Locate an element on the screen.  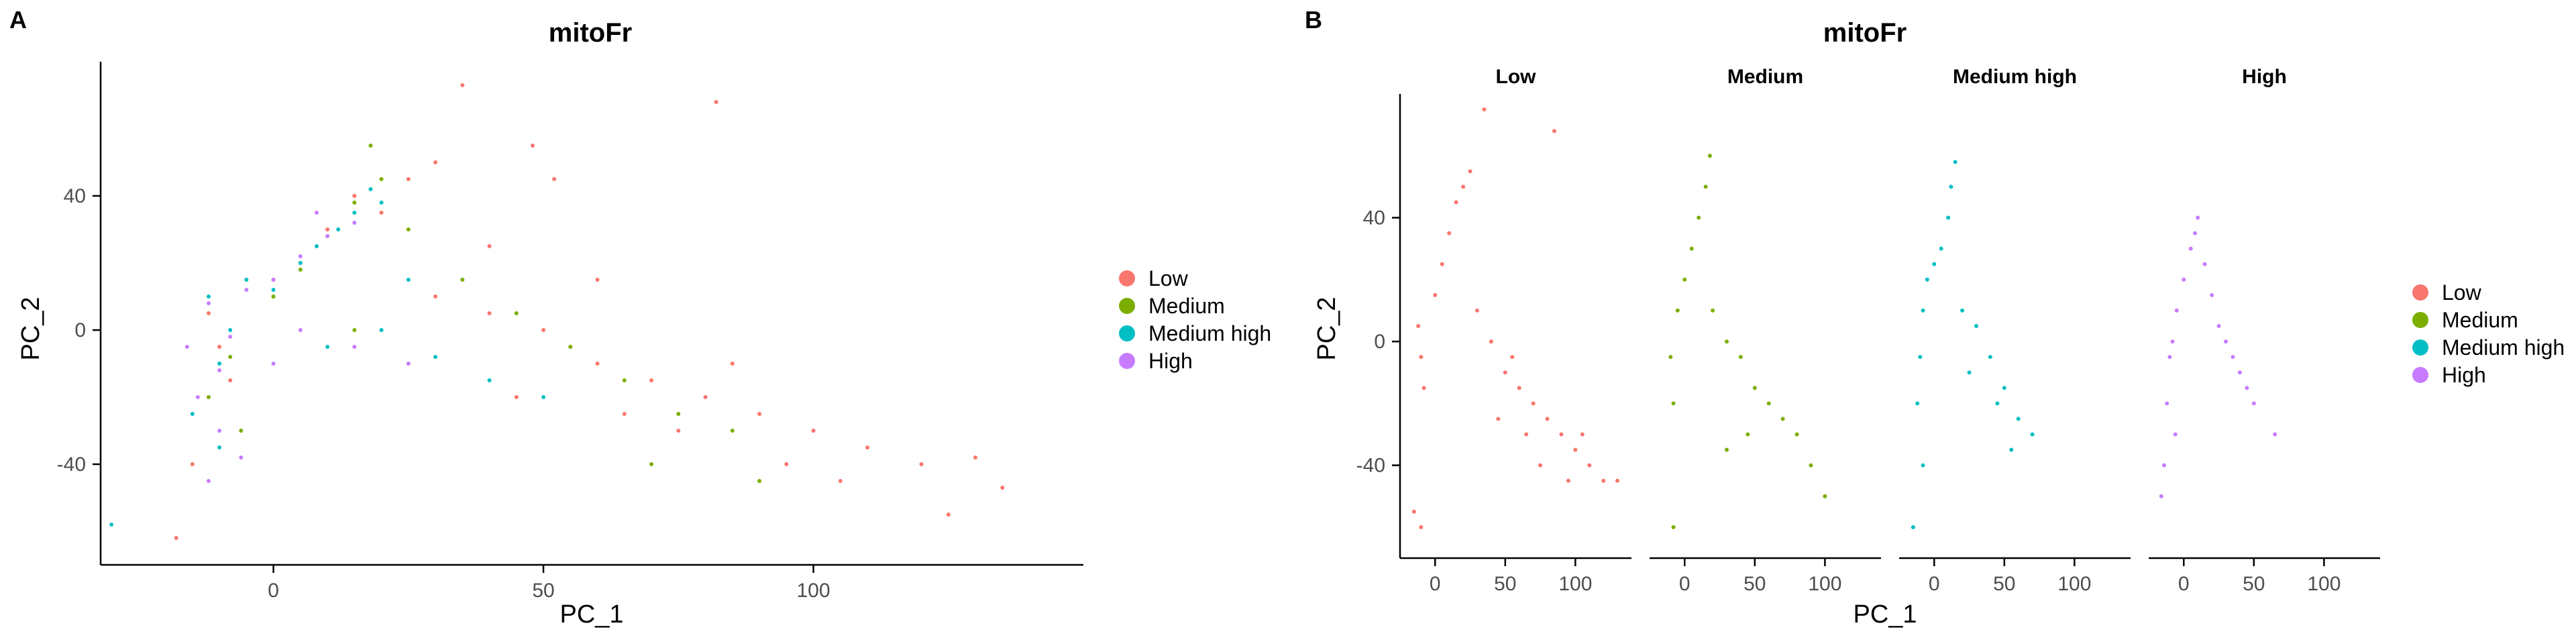
facet-strip-label: Medium is located at coordinates (1765, 77).